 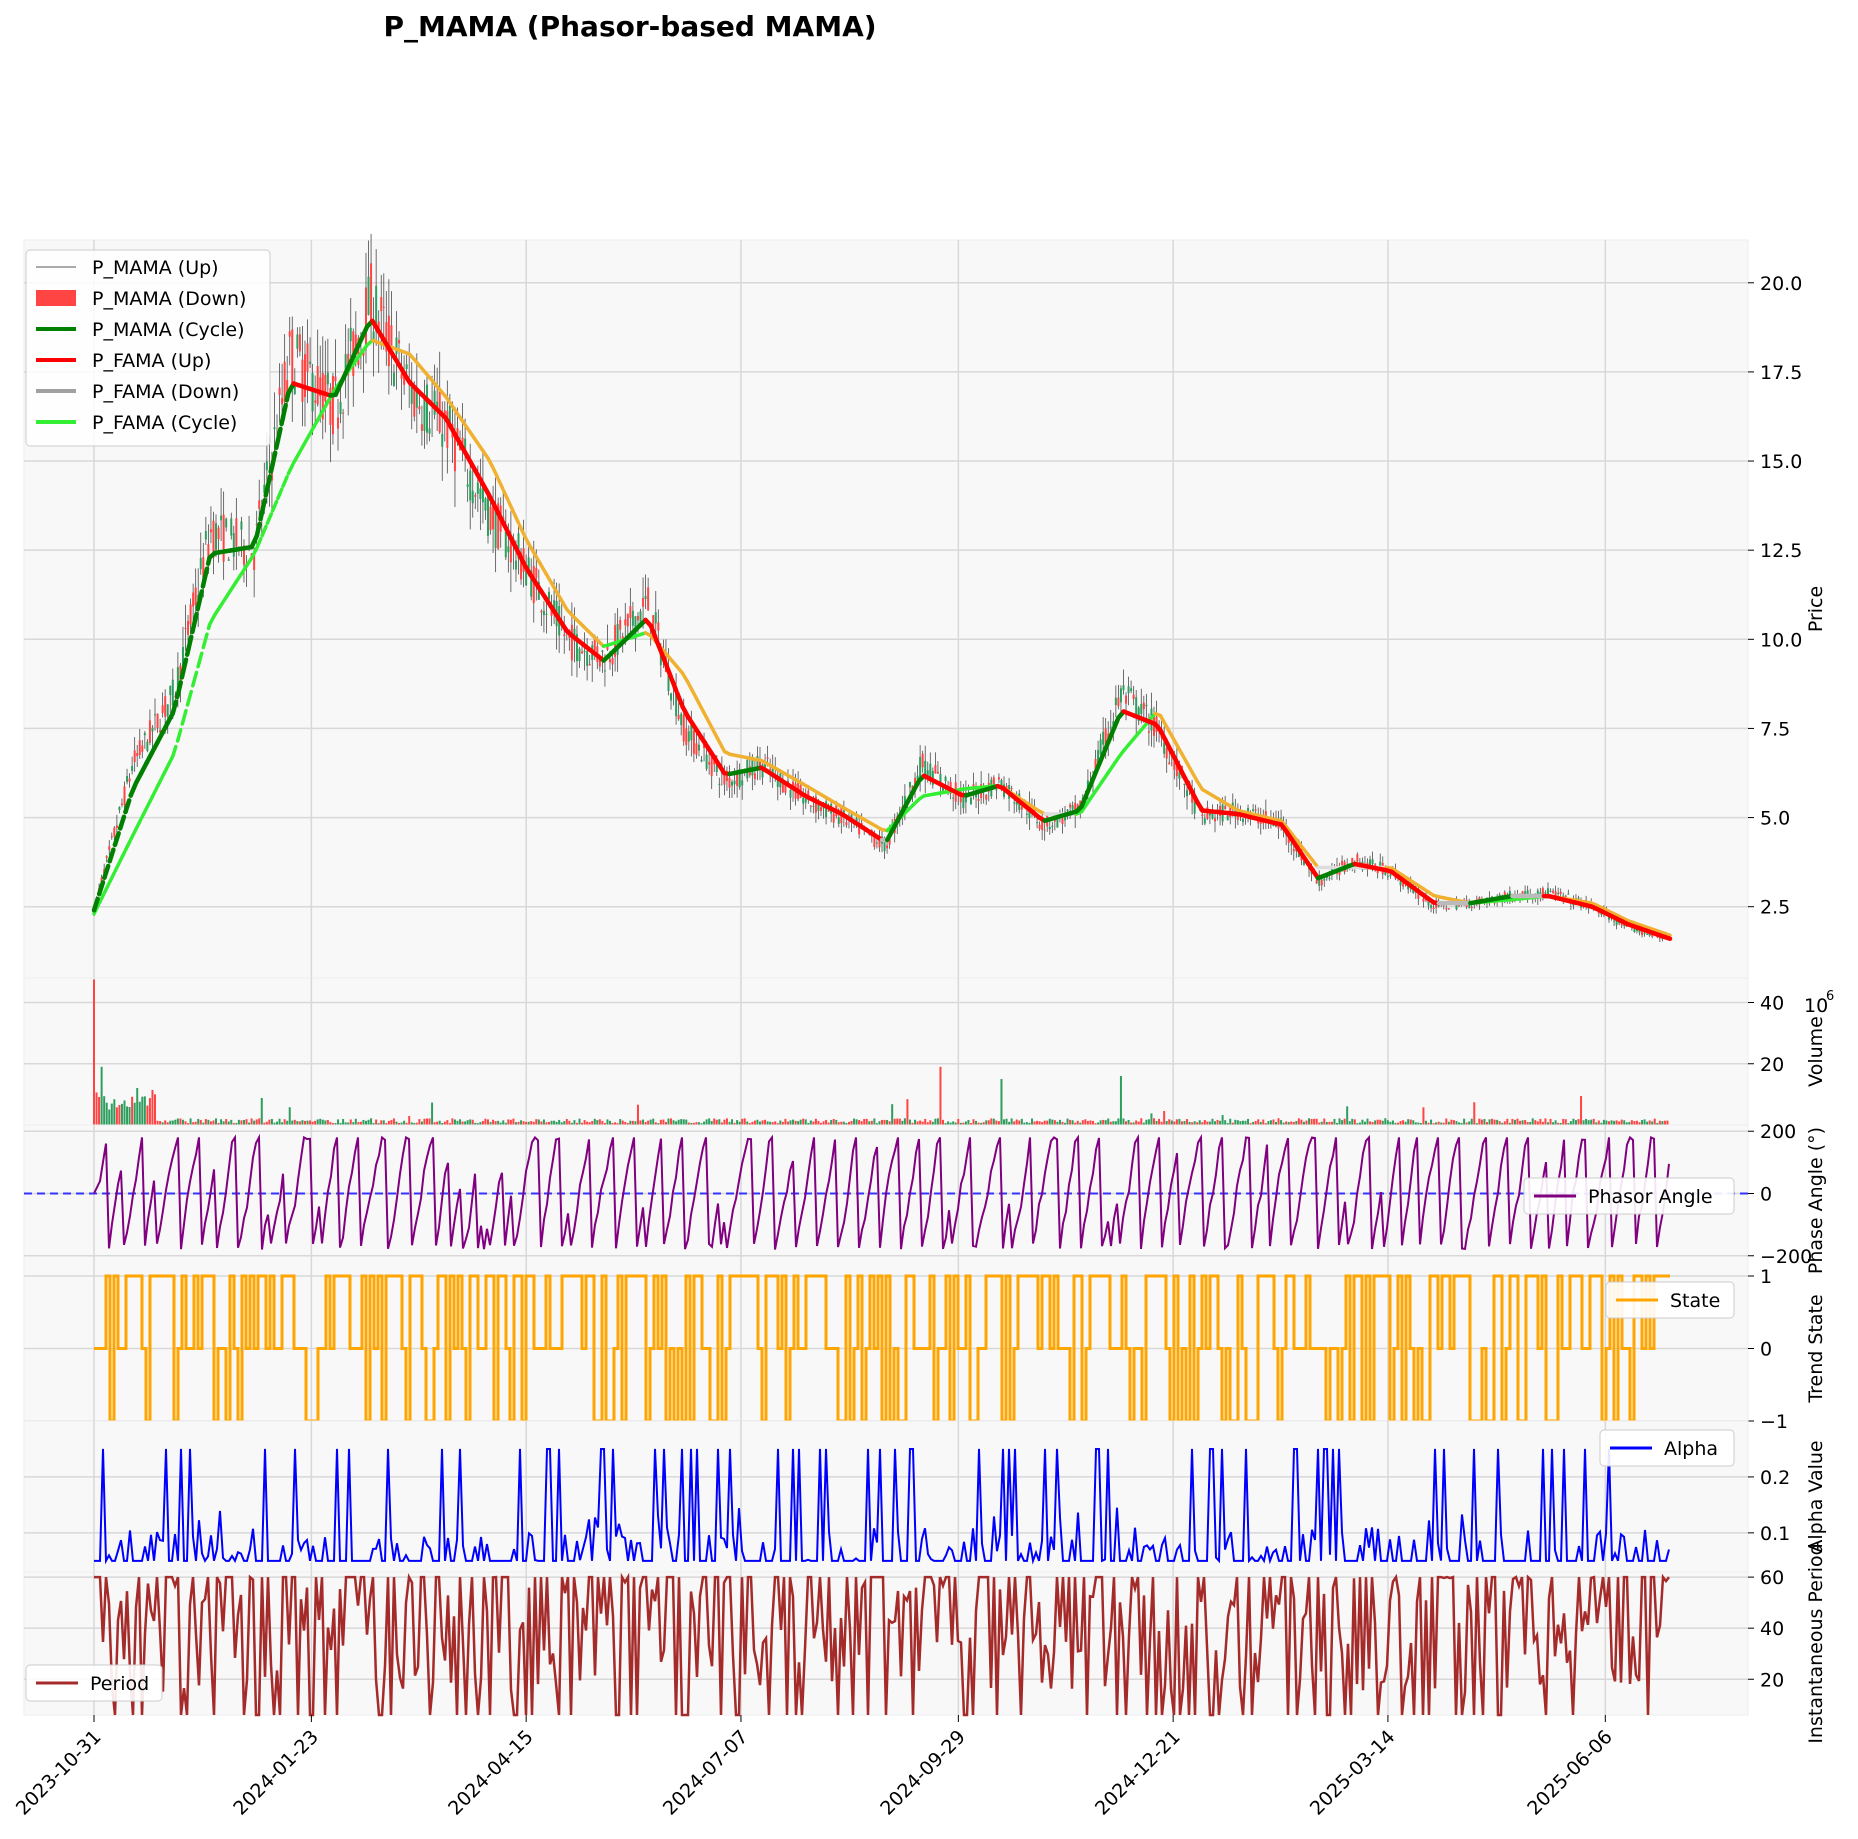 What do you see at coordinates (1775, 819) in the screenshot?
I see `y-tick-label: 5.0` at bounding box center [1775, 819].